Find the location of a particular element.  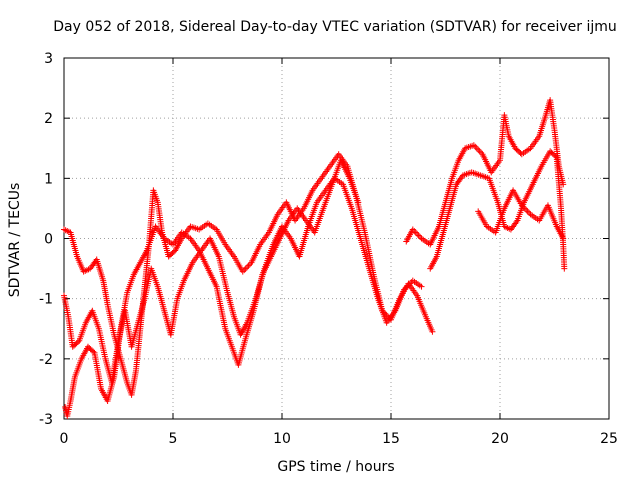

x-tick-label: 20 is located at coordinates (500, 439).